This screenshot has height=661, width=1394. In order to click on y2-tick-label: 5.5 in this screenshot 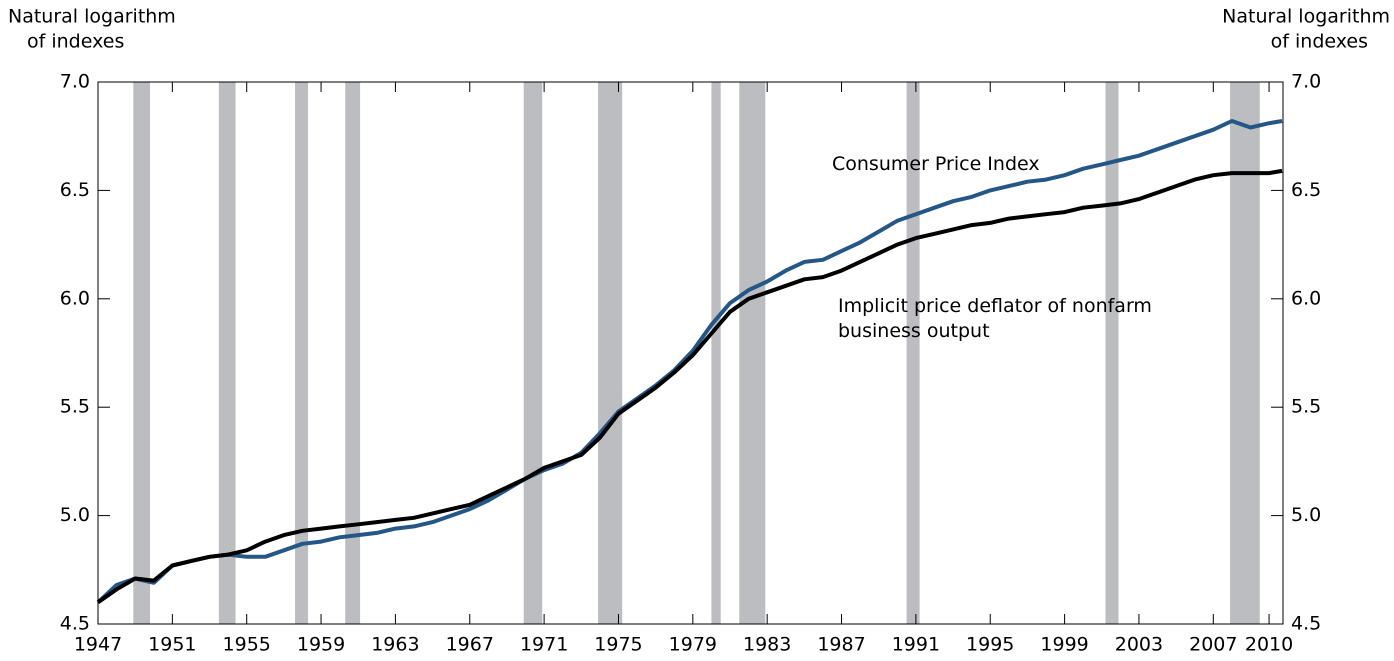, I will do `click(1306, 407)`.